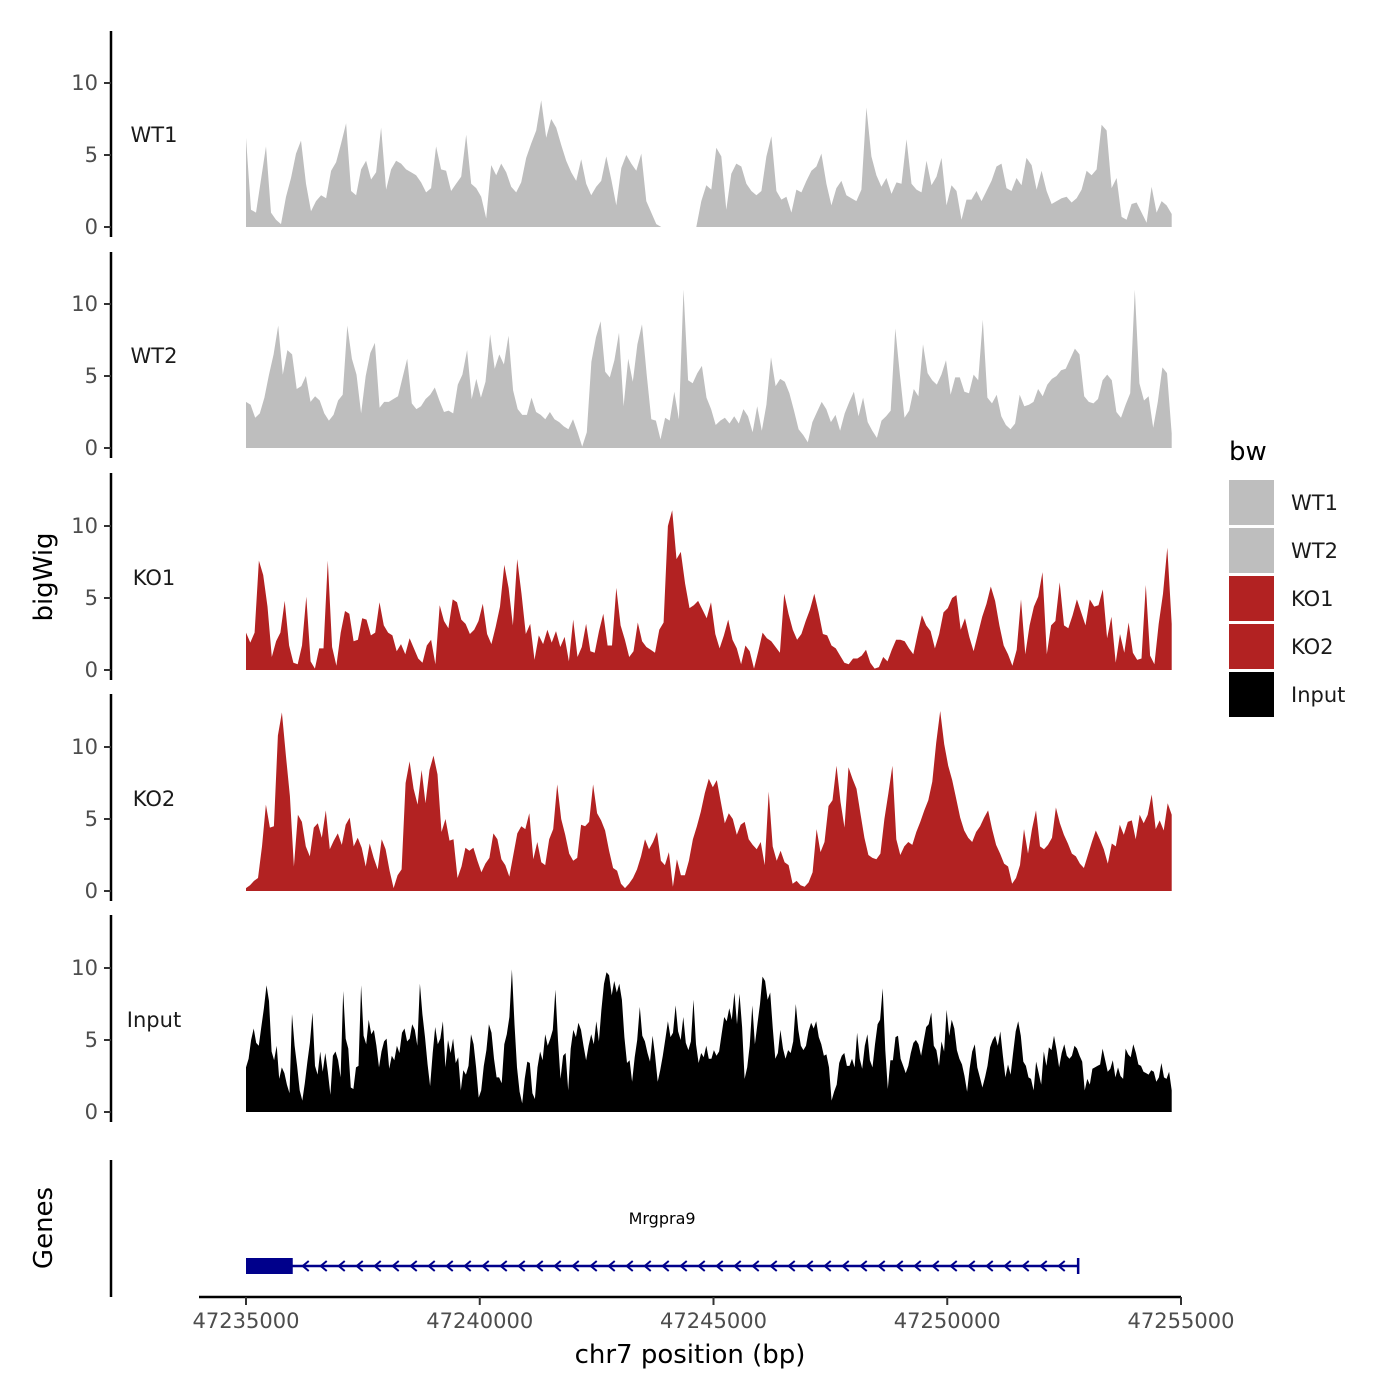 The width and height of the screenshot is (1400, 1400). Describe the element at coordinates (1287, 577) in the screenshot. I see `legend: bw WT1 WT2 KO1 KO2 Input` at that location.